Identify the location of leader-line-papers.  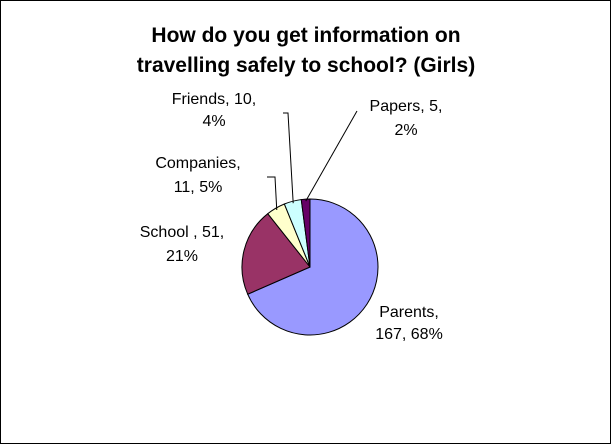
(331, 156).